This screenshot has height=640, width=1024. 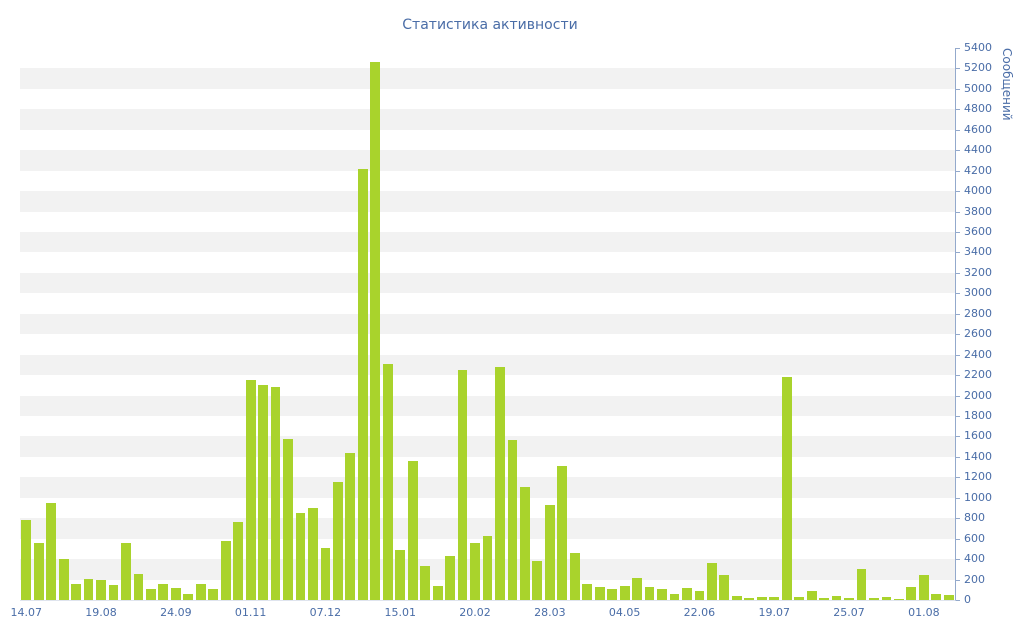 What do you see at coordinates (974, 538) in the screenshot?
I see `y-tick-label: 600` at bounding box center [974, 538].